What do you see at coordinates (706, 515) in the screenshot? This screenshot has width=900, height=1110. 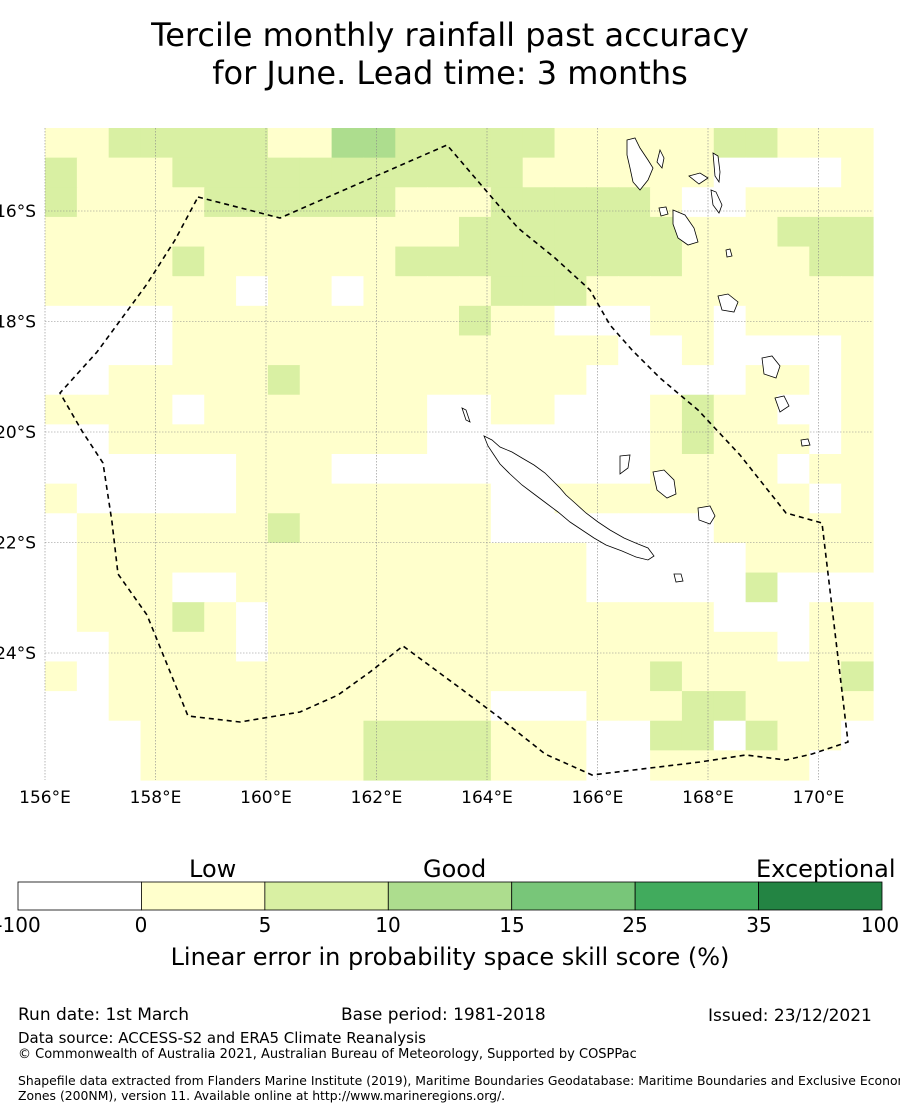 I see `island-mare` at bounding box center [706, 515].